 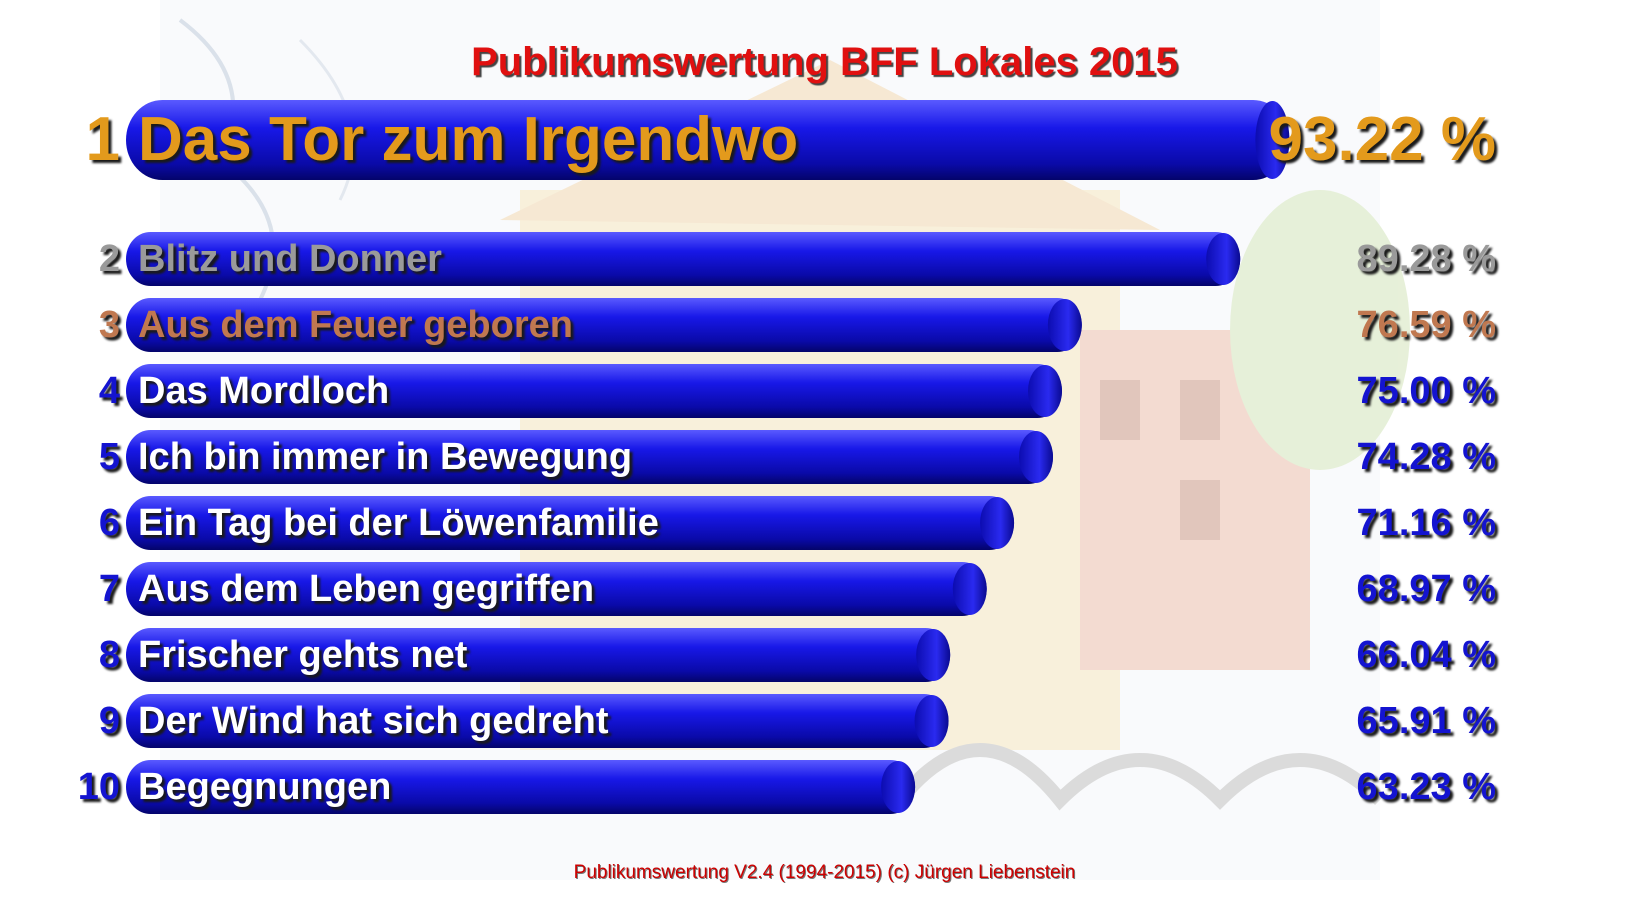 I want to click on category-label: Der Wind hat sich gedreht, so click(x=373, y=721).